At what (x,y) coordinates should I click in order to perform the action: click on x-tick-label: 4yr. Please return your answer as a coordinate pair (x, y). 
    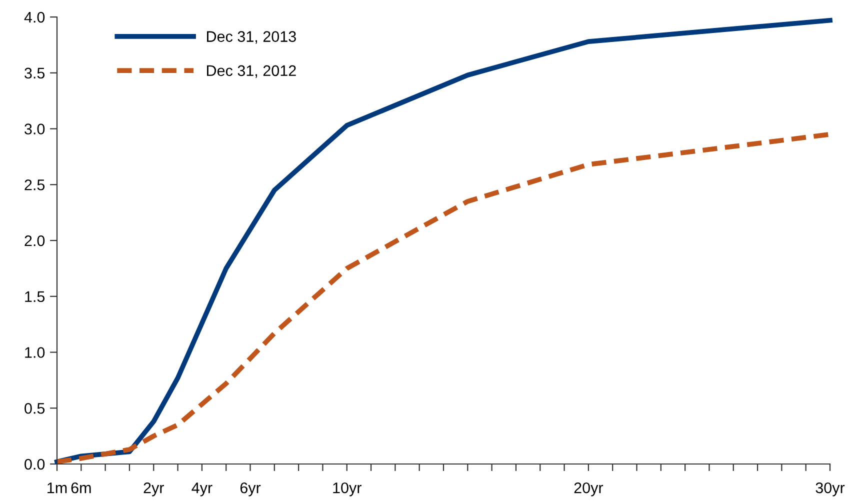
    Looking at the image, I should click on (202, 489).